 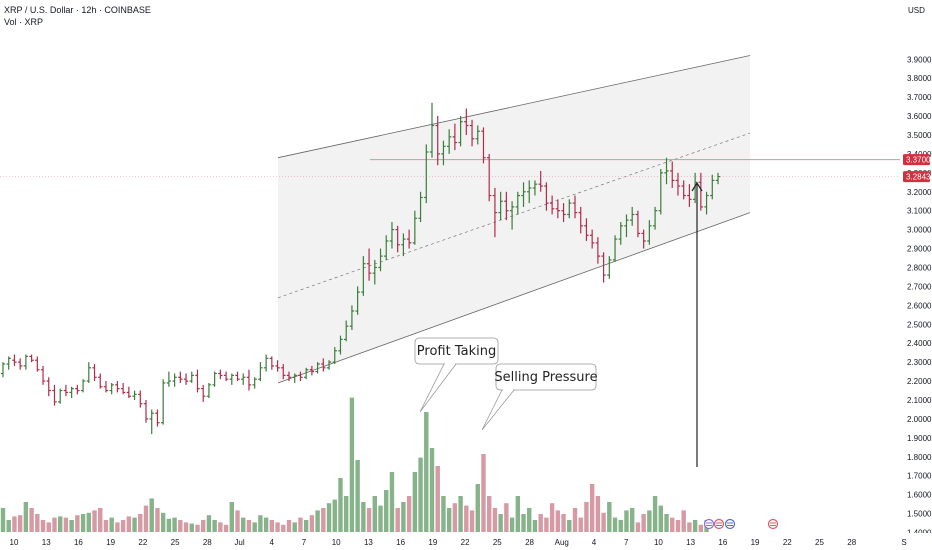 I want to click on level-price-tag: 3.3700, so click(x=917, y=160).